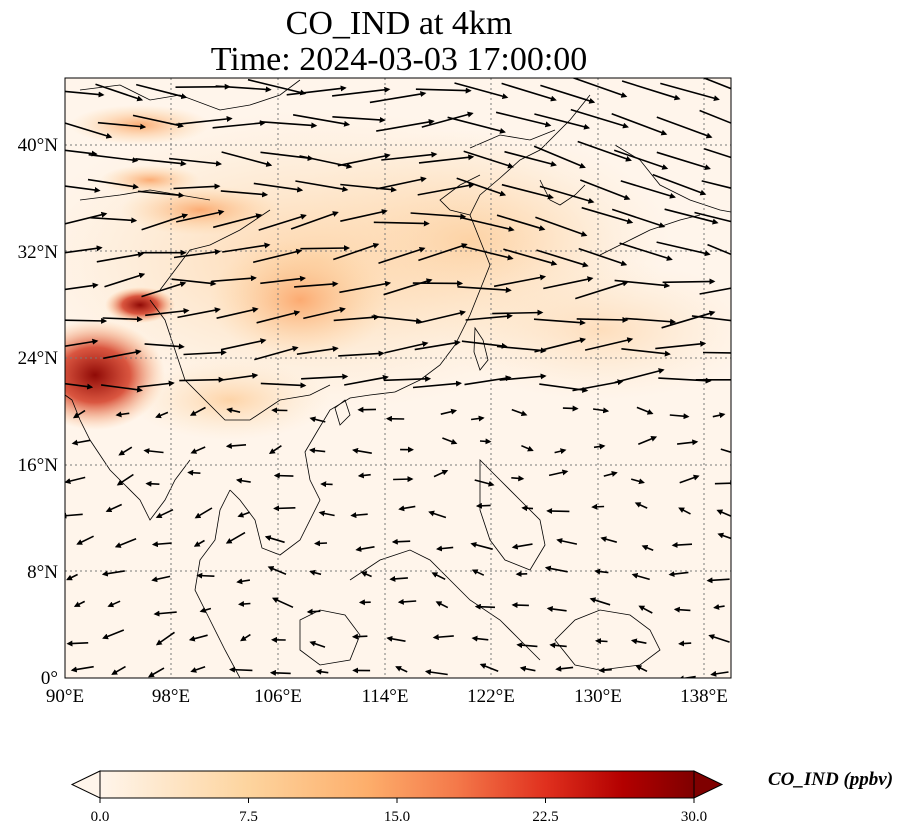 The width and height of the screenshot is (915, 836). I want to click on lon-tick-label: 98°E, so click(171, 696).